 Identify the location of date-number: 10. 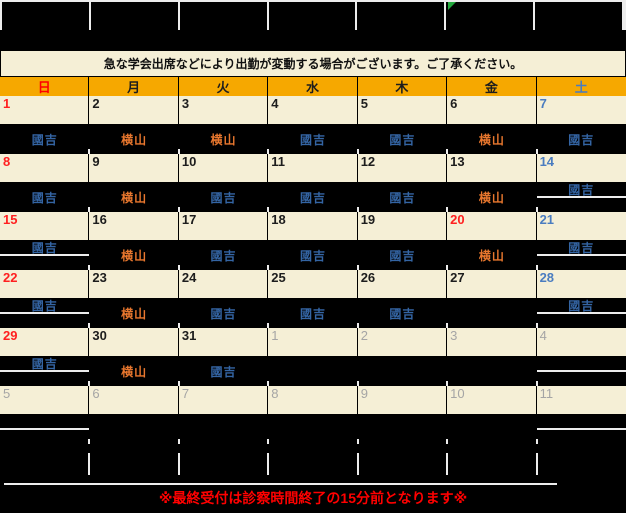
(457, 393).